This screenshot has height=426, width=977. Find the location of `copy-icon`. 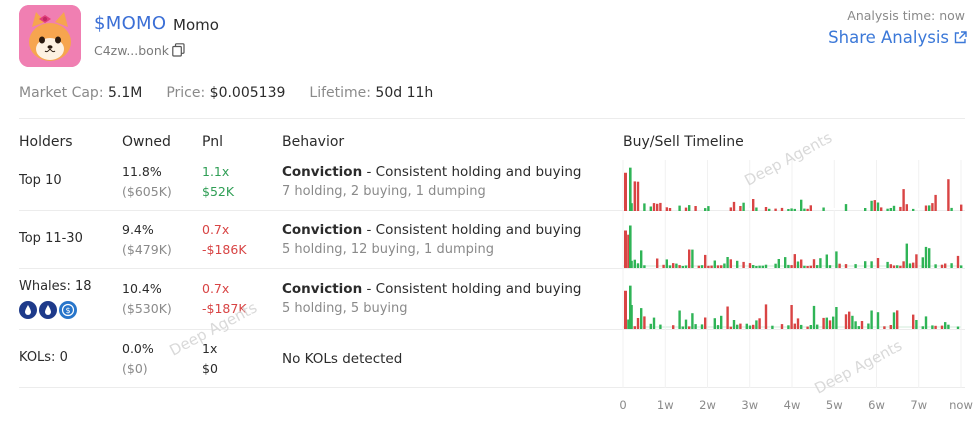

copy-icon is located at coordinates (178, 50).